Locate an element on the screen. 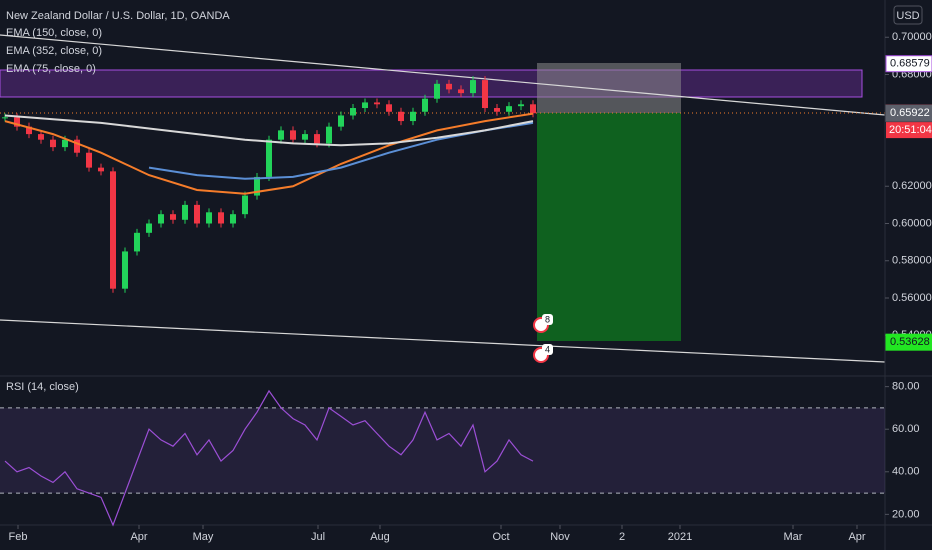 The width and height of the screenshot is (932, 550). time-label: Nov is located at coordinates (560, 537).